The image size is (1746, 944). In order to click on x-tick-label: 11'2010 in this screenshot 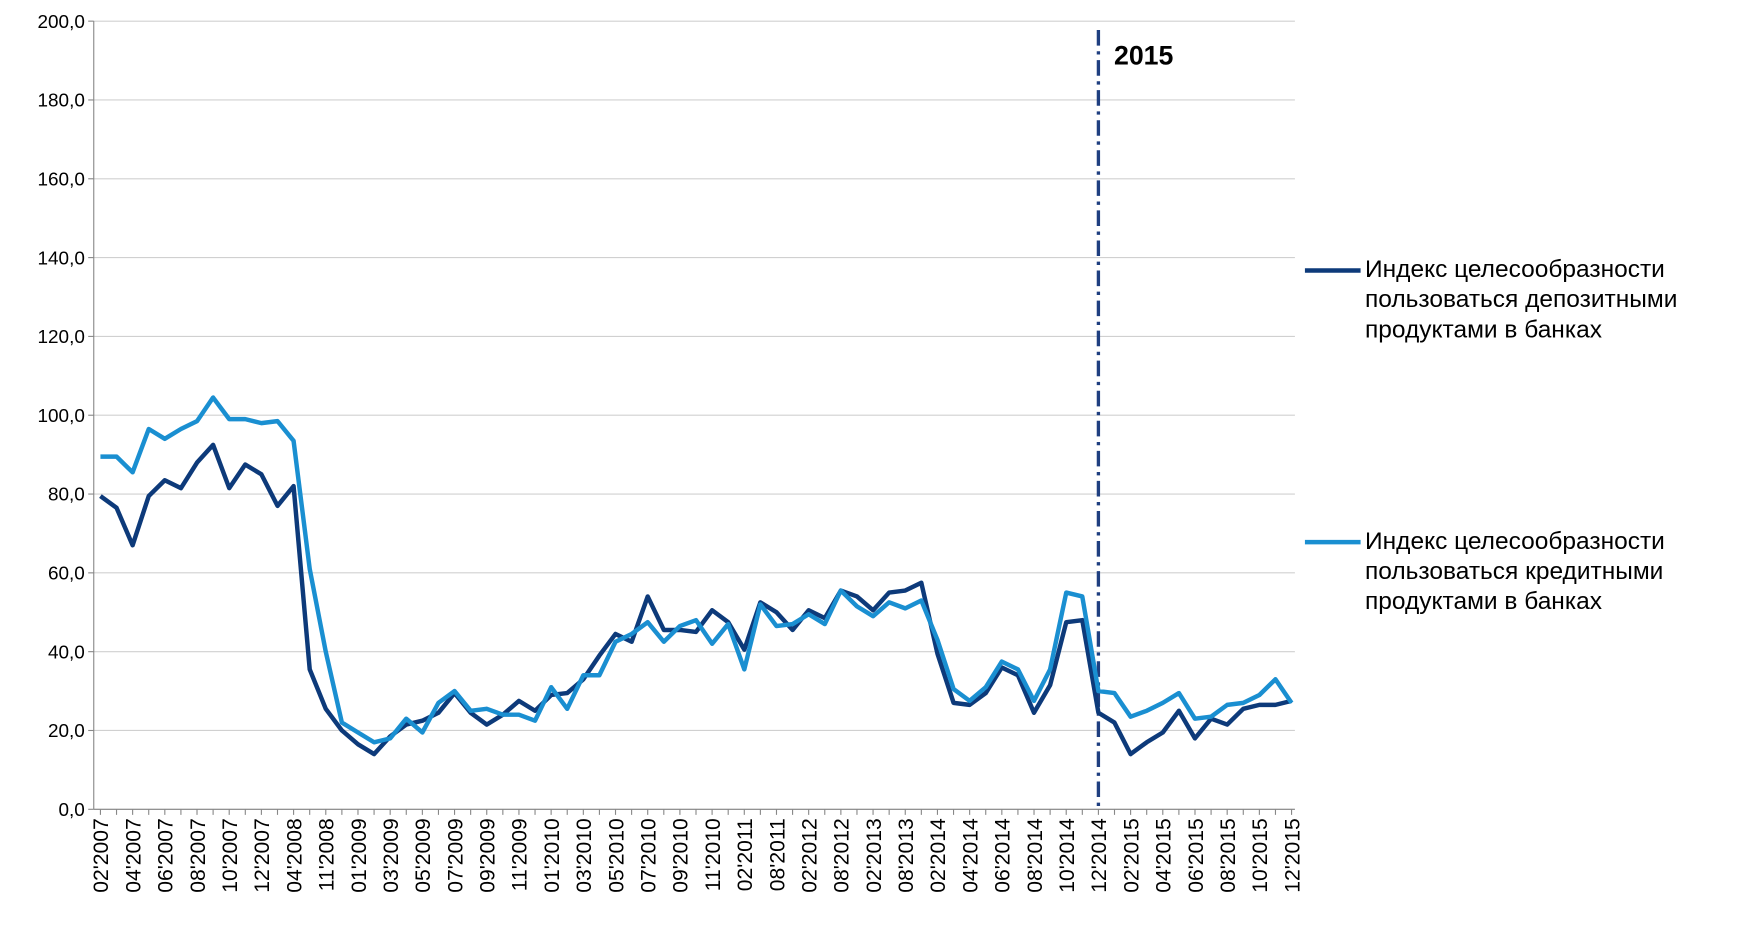, I will do `click(713, 854)`.